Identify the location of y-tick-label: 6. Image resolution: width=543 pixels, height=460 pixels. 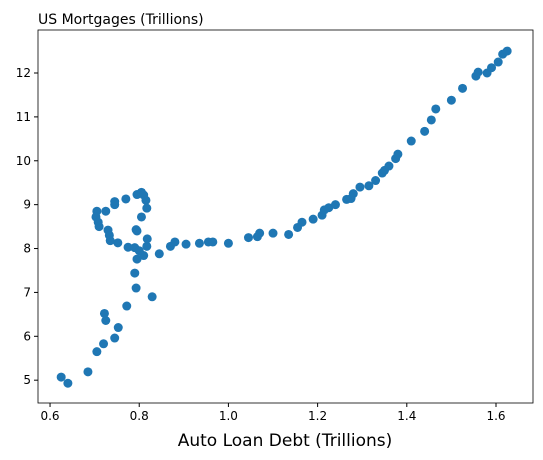
(27, 336).